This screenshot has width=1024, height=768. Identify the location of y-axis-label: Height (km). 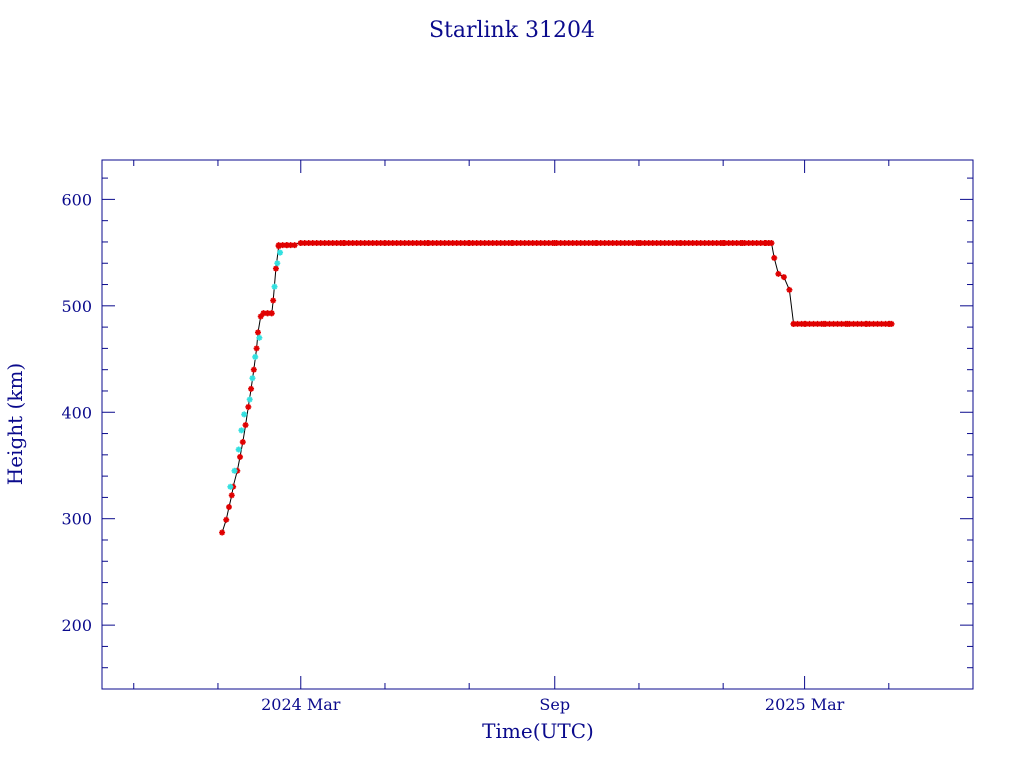
(15, 424).